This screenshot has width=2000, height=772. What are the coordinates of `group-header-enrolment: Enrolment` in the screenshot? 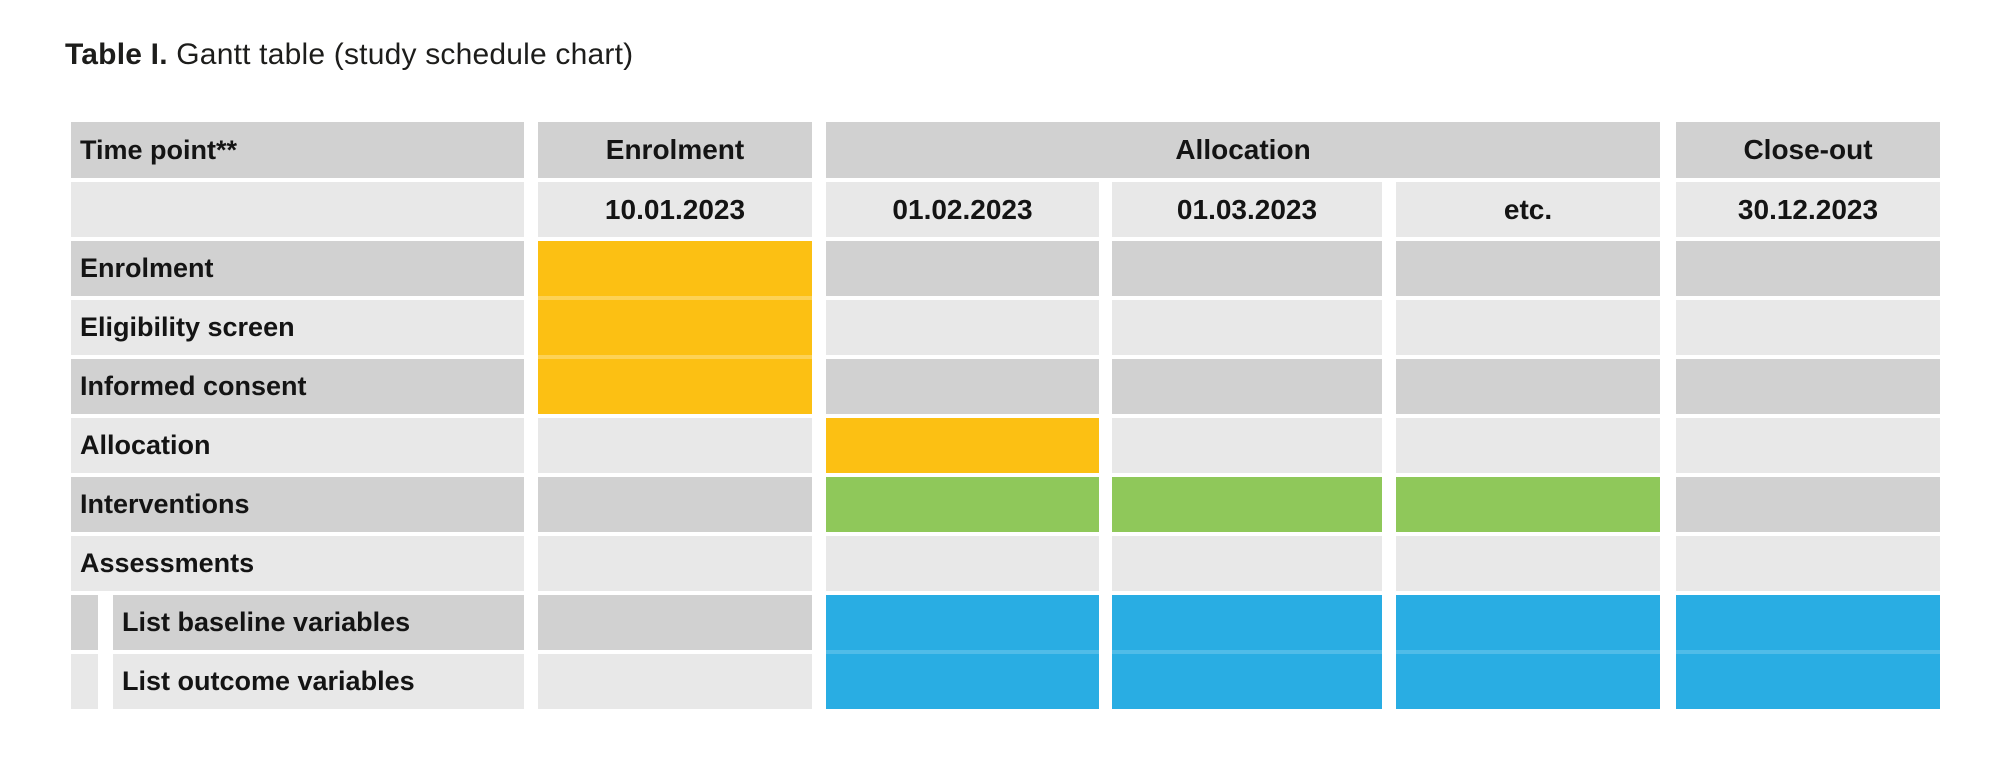 It's located at (675, 150).